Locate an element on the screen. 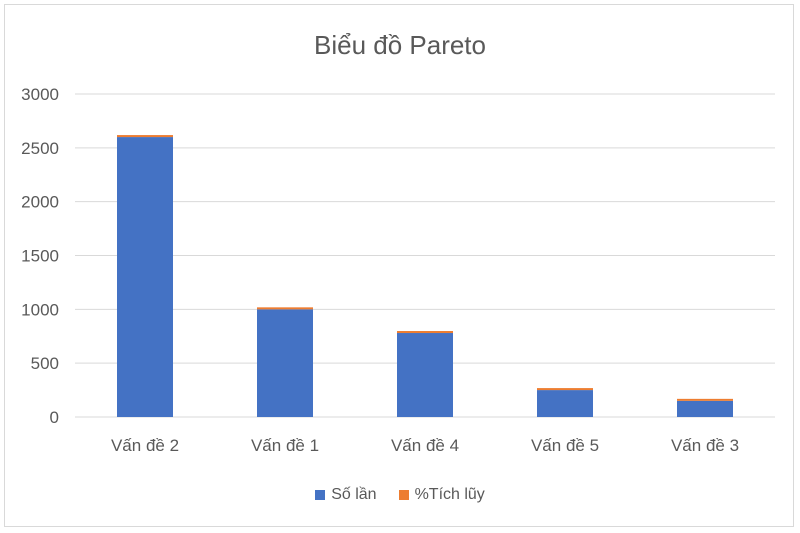 This screenshot has height=533, width=800. legend-label-tich-luy: %Tích lũy is located at coordinates (449, 494).